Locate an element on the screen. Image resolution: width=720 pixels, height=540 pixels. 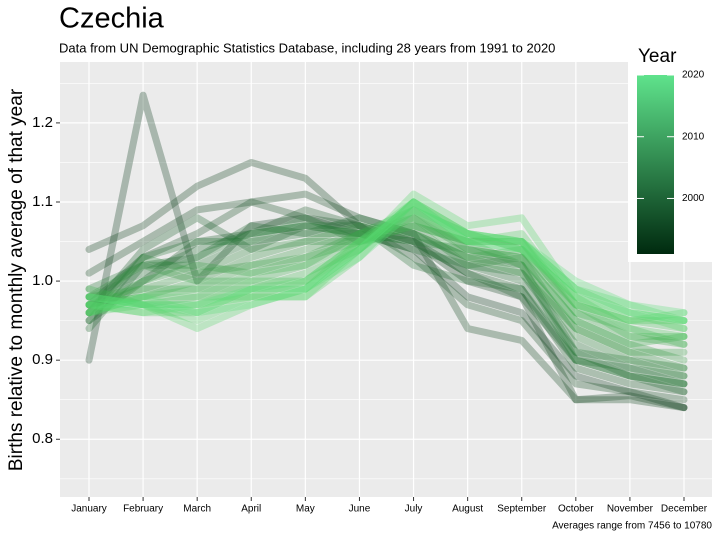
x-tick-label: September is located at coordinates (522, 509).